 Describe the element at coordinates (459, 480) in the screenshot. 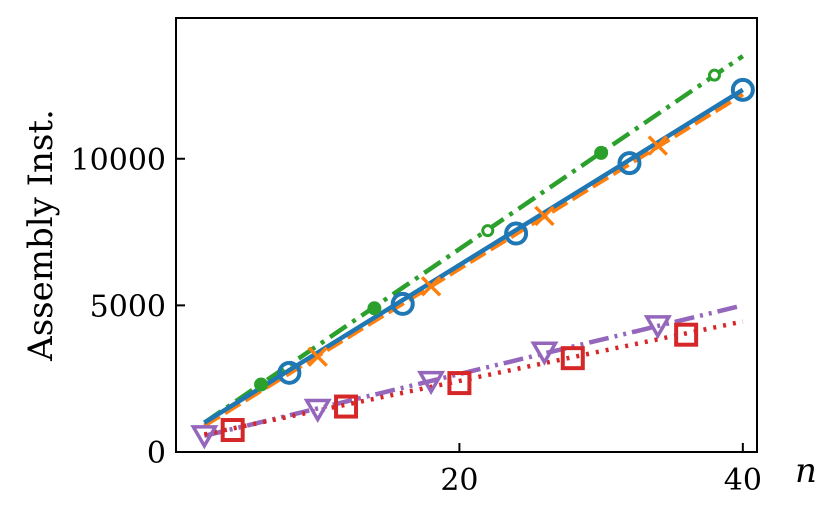

I see `x-tick-label-0: 20` at that location.